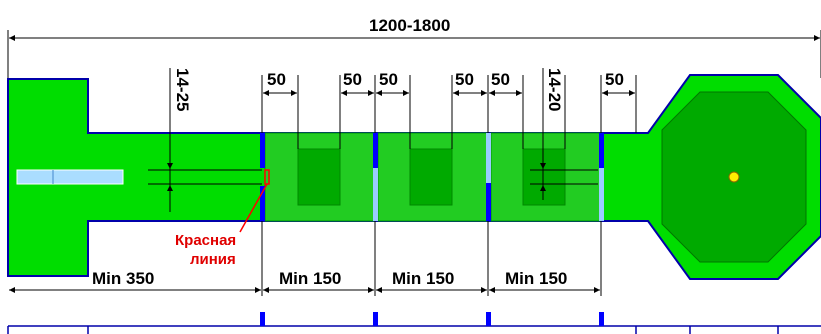 This screenshot has width=821, height=334. Describe the element at coordinates (262, 203) in the screenshot. I see `gate-1-bottom` at that location.